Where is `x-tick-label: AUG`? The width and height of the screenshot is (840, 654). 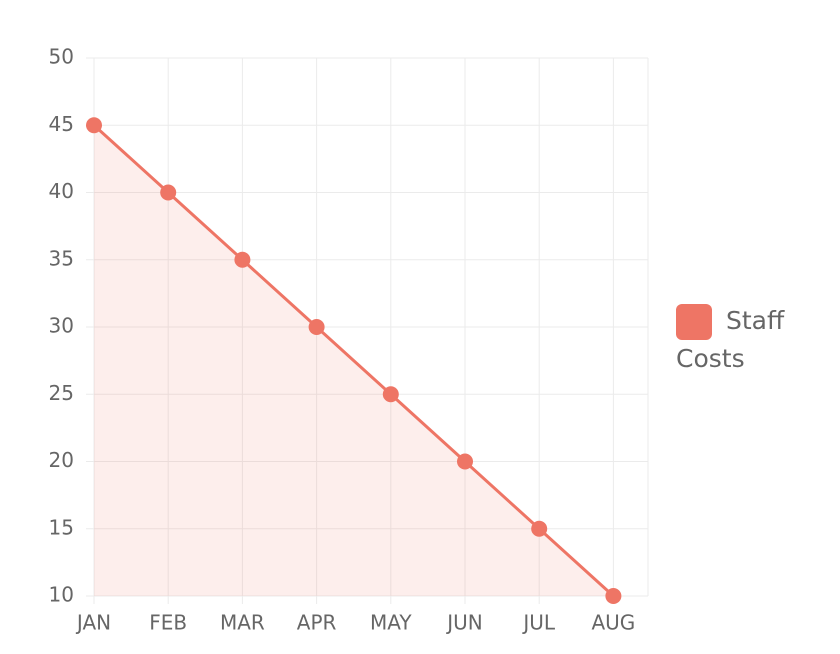 x-tick-label: AUG is located at coordinates (613, 623).